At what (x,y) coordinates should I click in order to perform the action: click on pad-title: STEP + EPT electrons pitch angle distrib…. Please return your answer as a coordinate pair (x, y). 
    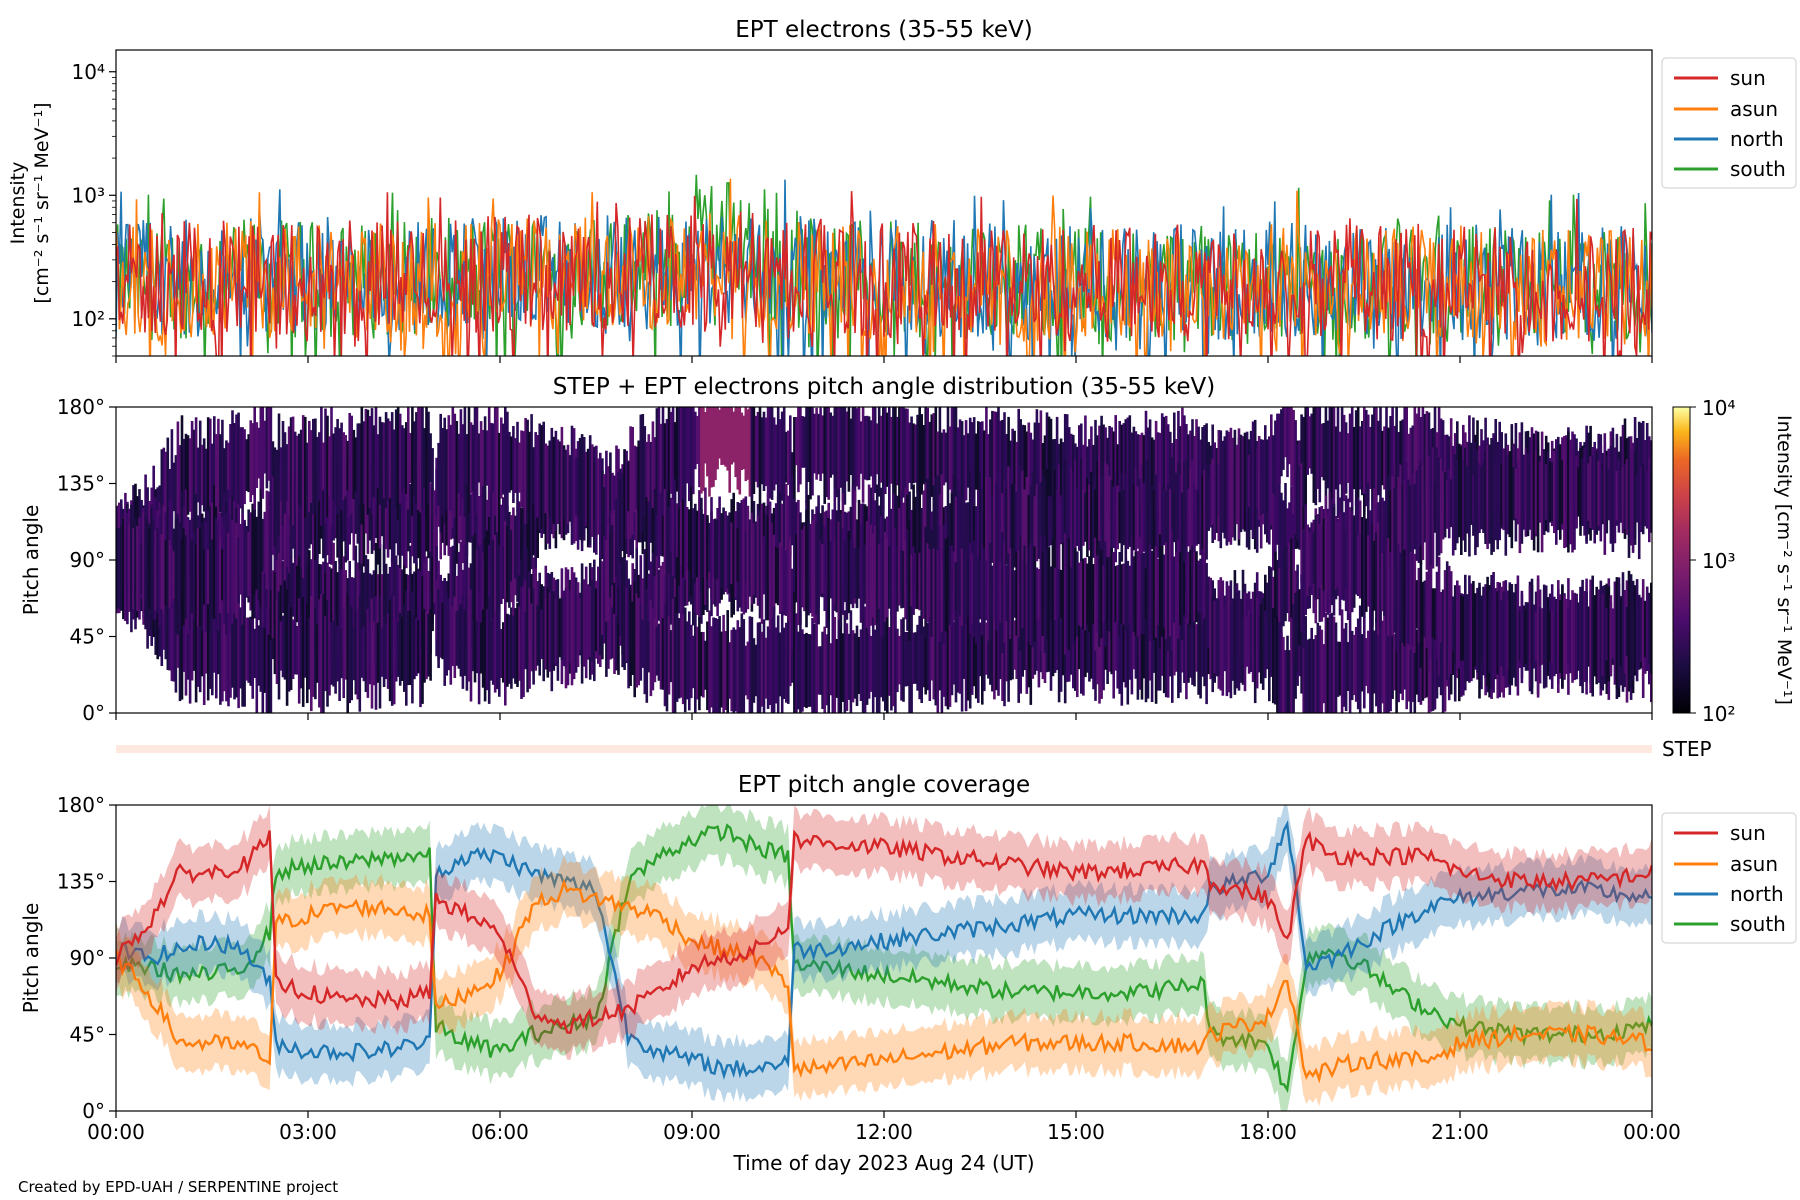
    Looking at the image, I should click on (884, 387).